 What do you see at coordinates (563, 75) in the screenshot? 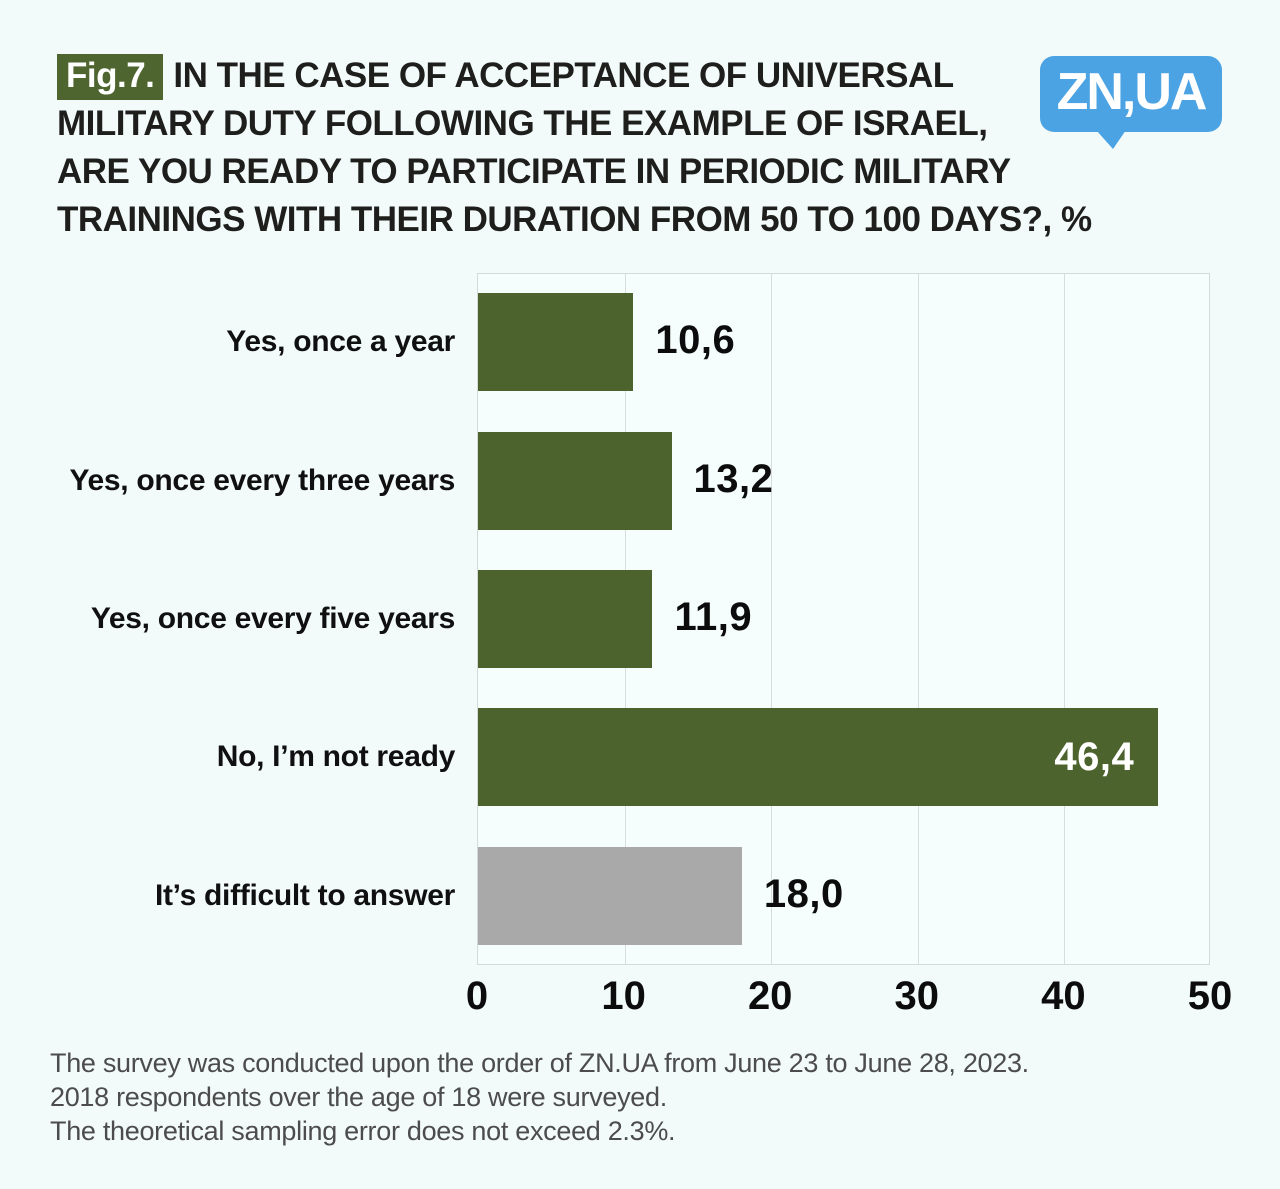
I see `title-text-1: IN THE CASE OF ACCEPTANCE OF UNIVERSAL` at bounding box center [563, 75].